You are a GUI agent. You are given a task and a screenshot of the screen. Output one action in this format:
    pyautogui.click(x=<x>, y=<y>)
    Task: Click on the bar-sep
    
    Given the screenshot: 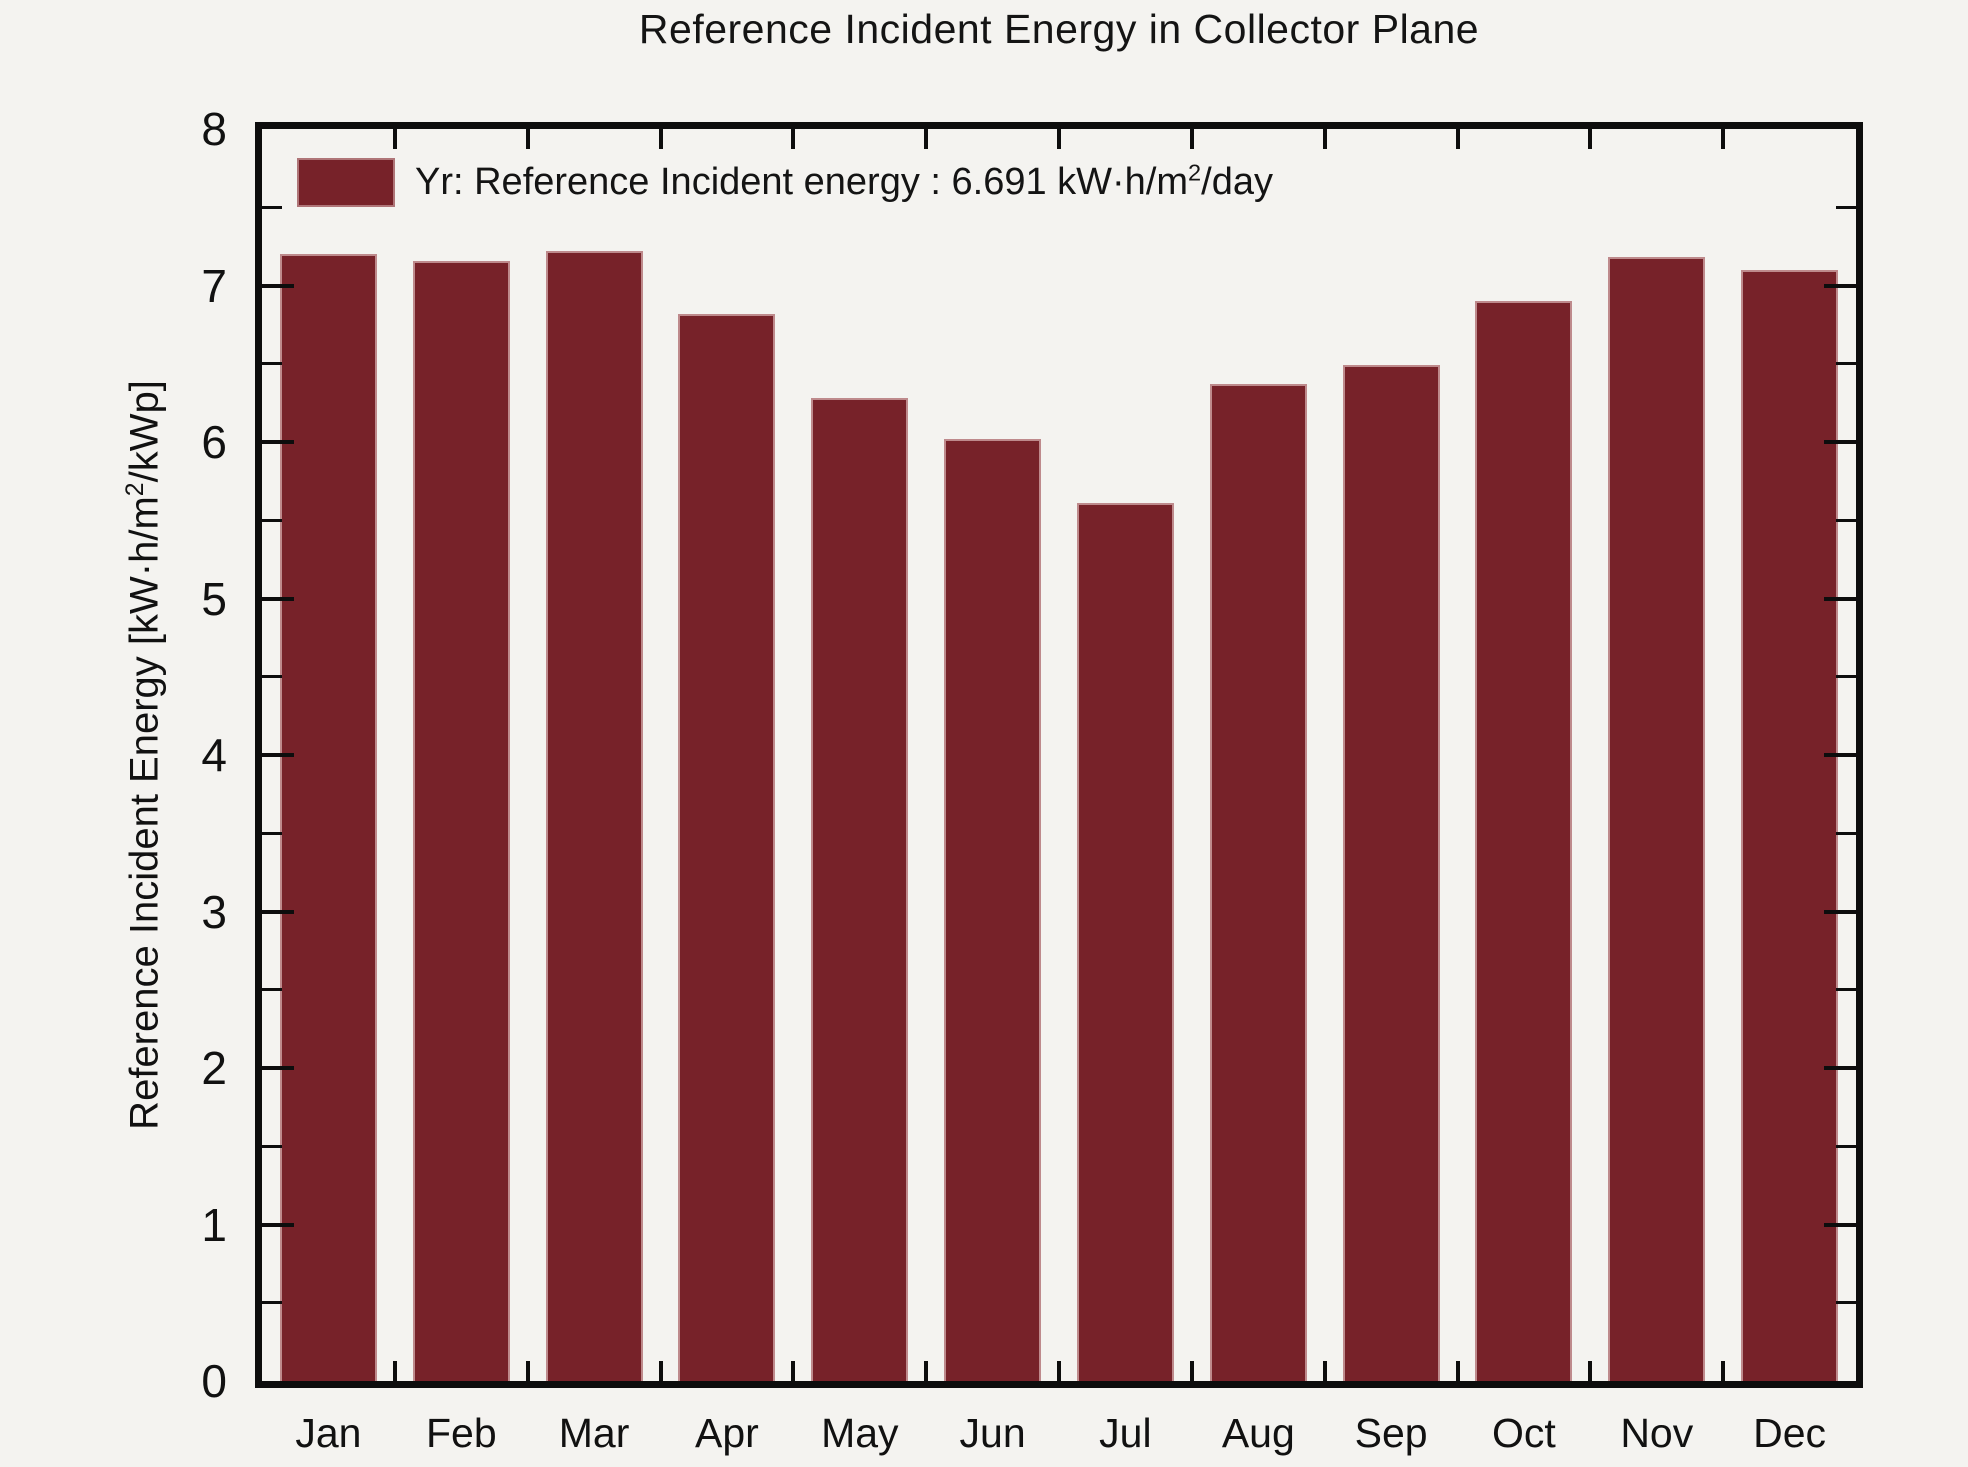 What is the action you would take?
    pyautogui.click(x=1391, y=873)
    